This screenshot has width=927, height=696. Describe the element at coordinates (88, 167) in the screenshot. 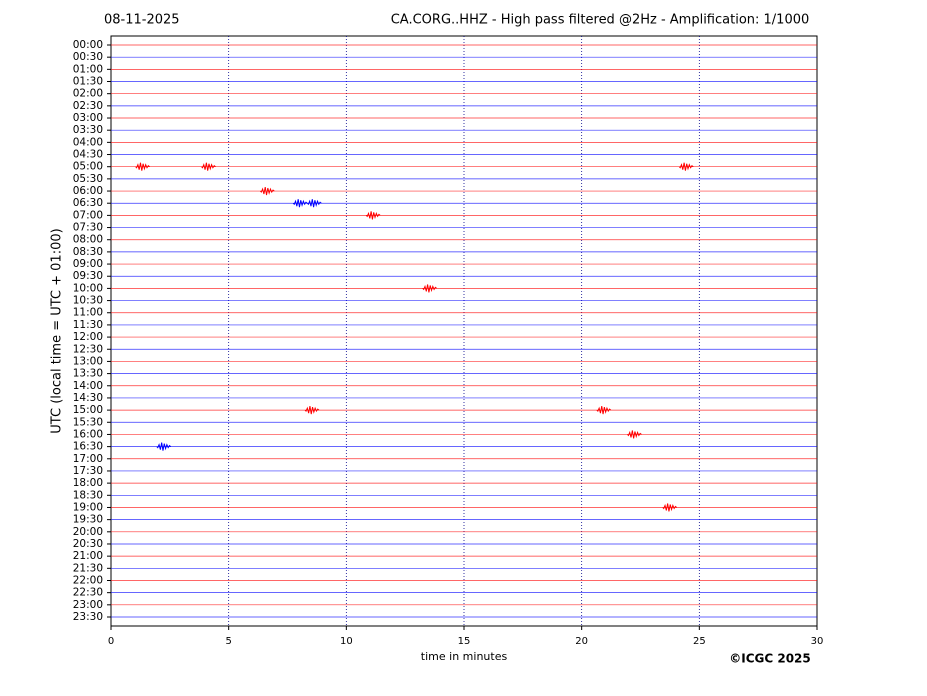

I see `y-tick-label: 05:00` at that location.